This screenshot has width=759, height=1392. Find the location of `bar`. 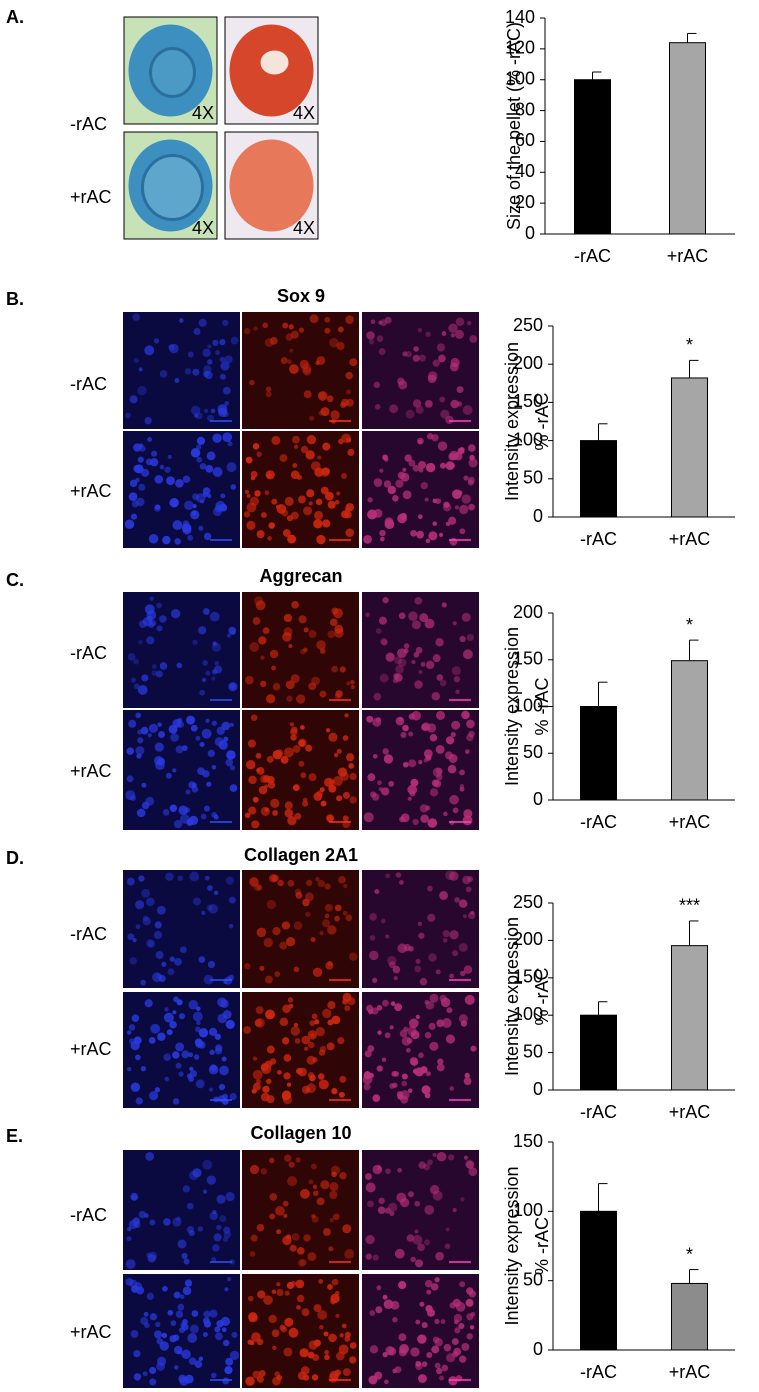

bar is located at coordinates (689, 1316).